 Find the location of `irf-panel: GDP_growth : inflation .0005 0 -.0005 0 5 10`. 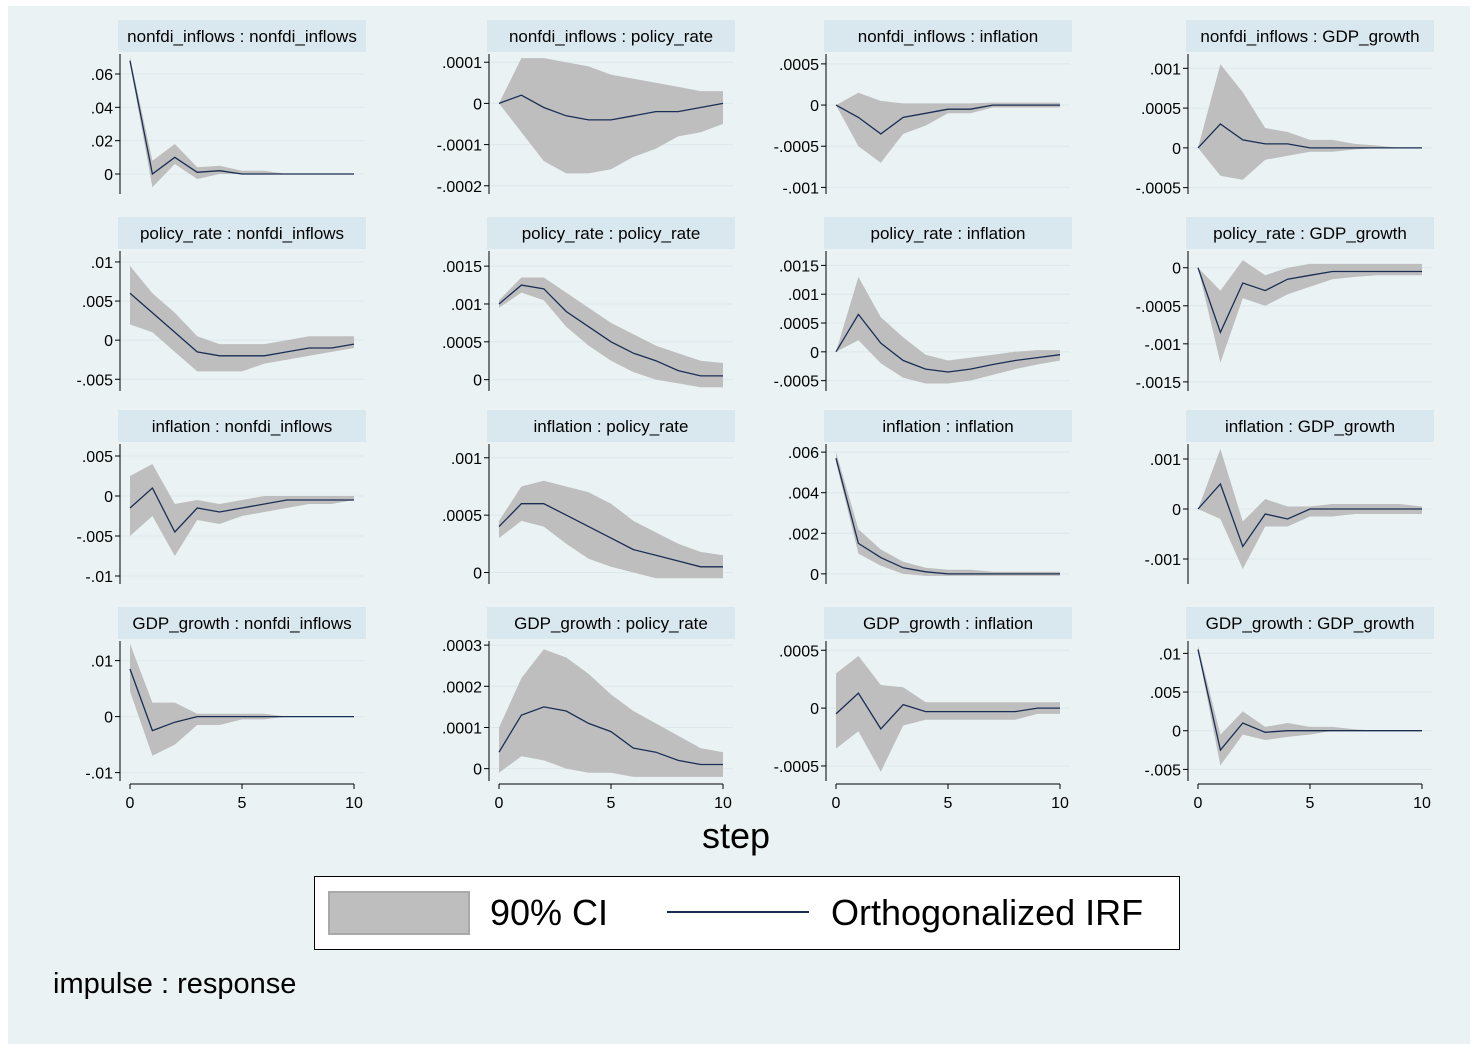

irf-panel: GDP_growth : inflation .0005 0 -.0005 0 5 10 is located at coordinates (923, 709).